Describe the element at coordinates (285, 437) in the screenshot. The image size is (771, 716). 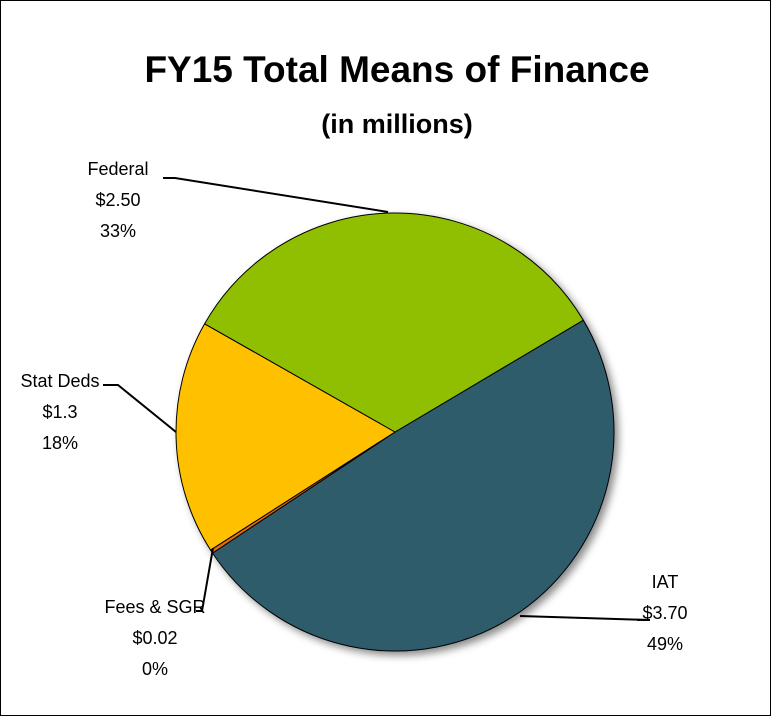
I see `pie-slice` at that location.